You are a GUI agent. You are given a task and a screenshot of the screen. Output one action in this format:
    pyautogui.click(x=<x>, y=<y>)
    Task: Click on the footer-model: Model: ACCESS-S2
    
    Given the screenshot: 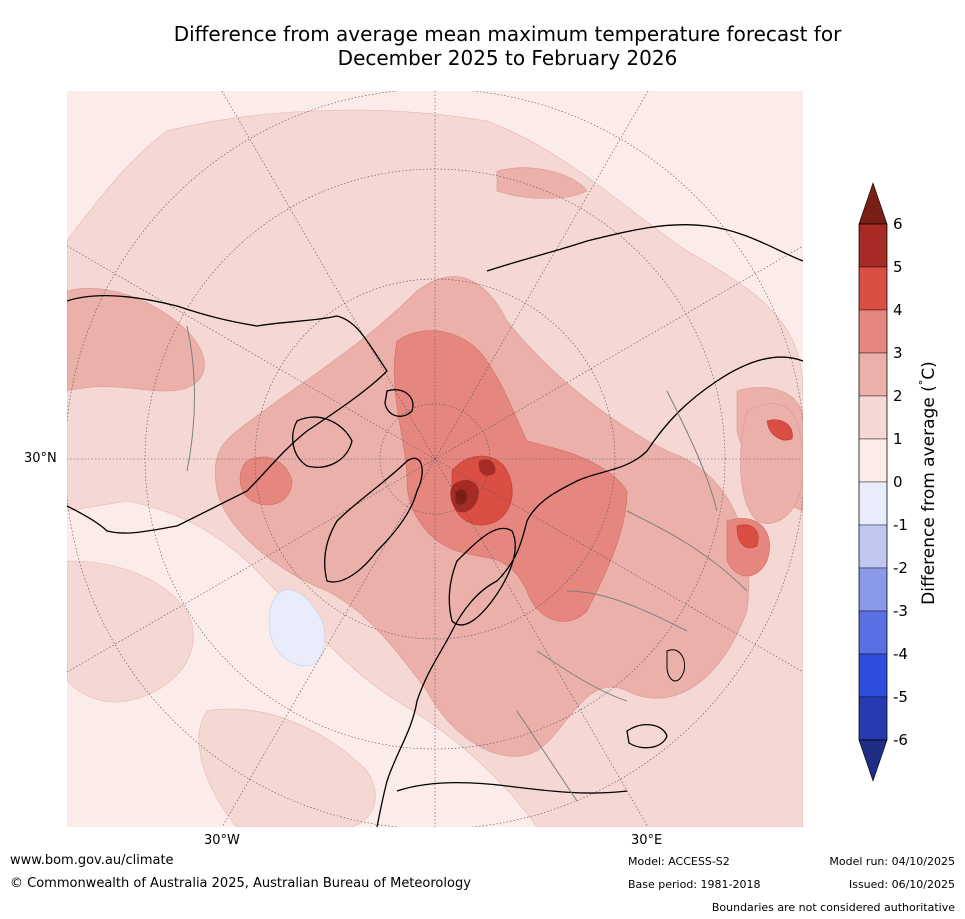 What is the action you would take?
    pyautogui.click(x=679, y=861)
    